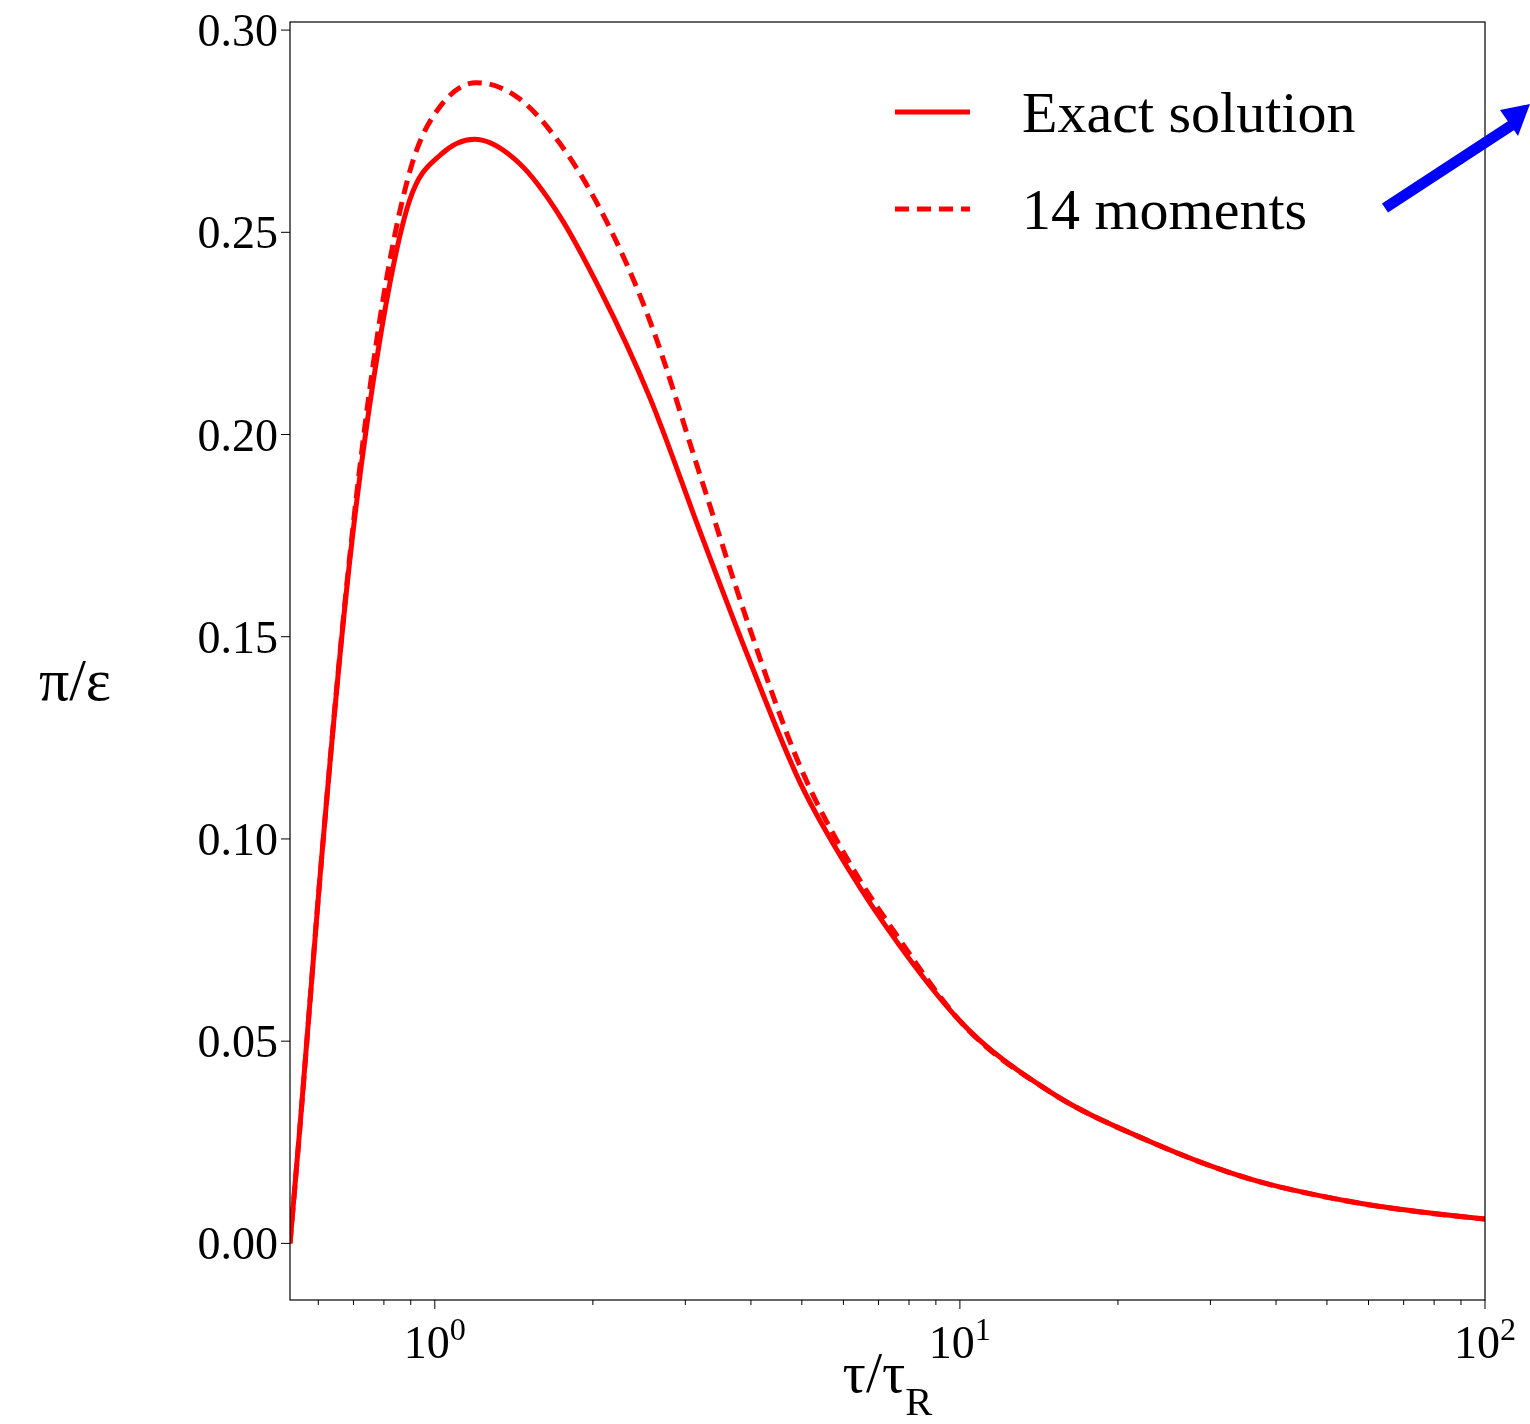 This screenshot has width=1530, height=1424. Describe the element at coordinates (237, 637) in the screenshot. I see `y-tick-label: 0.15` at that location.